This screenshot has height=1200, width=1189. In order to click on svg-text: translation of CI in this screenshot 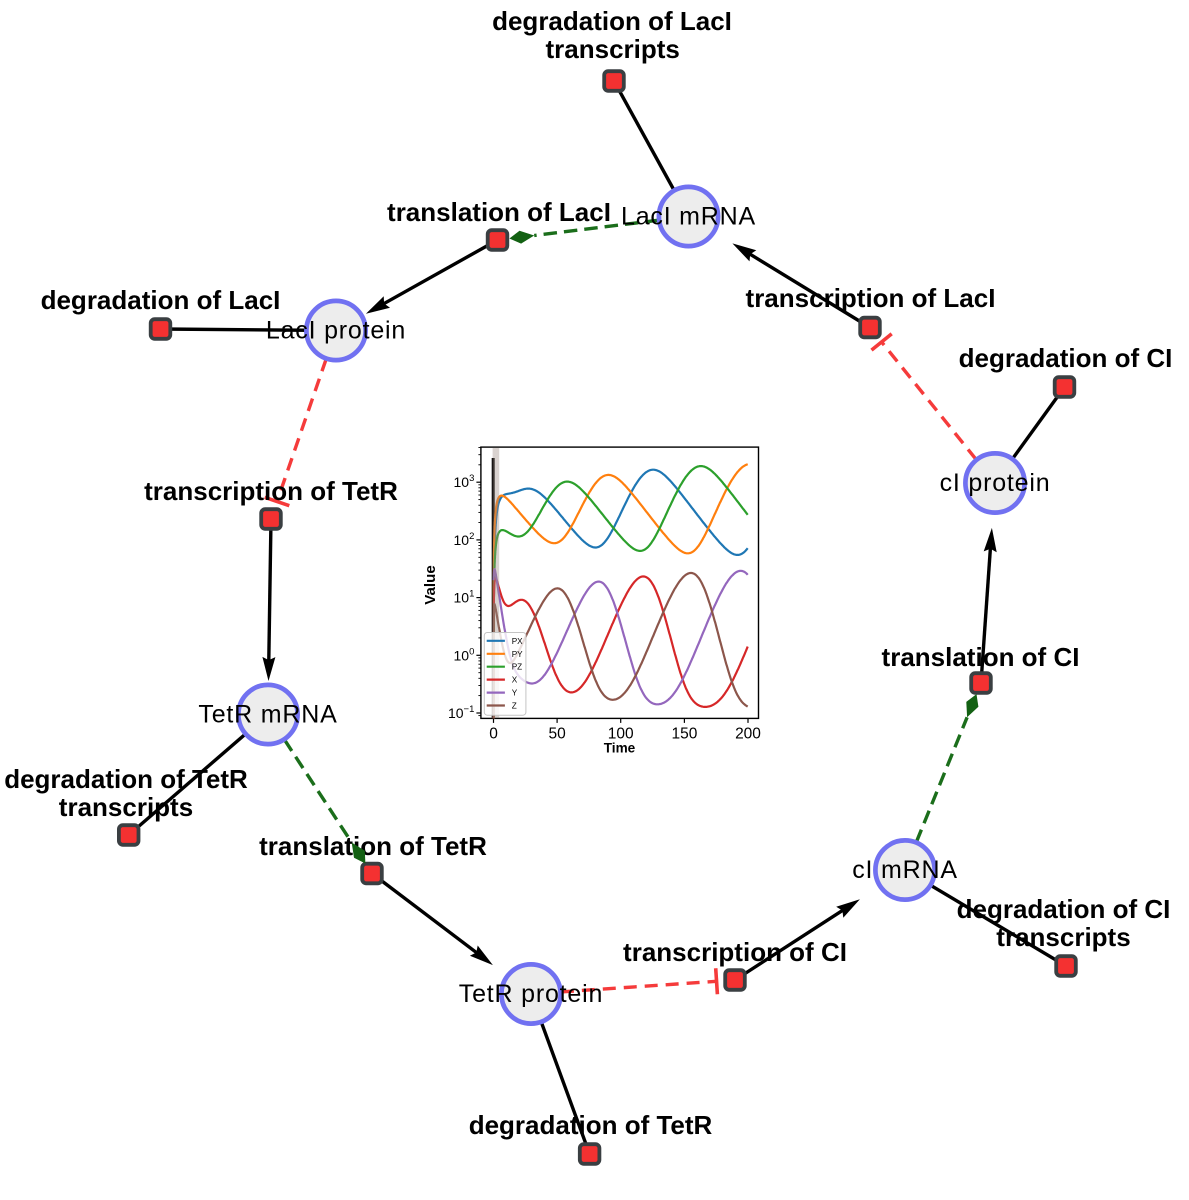, I will do `click(981, 657)`.